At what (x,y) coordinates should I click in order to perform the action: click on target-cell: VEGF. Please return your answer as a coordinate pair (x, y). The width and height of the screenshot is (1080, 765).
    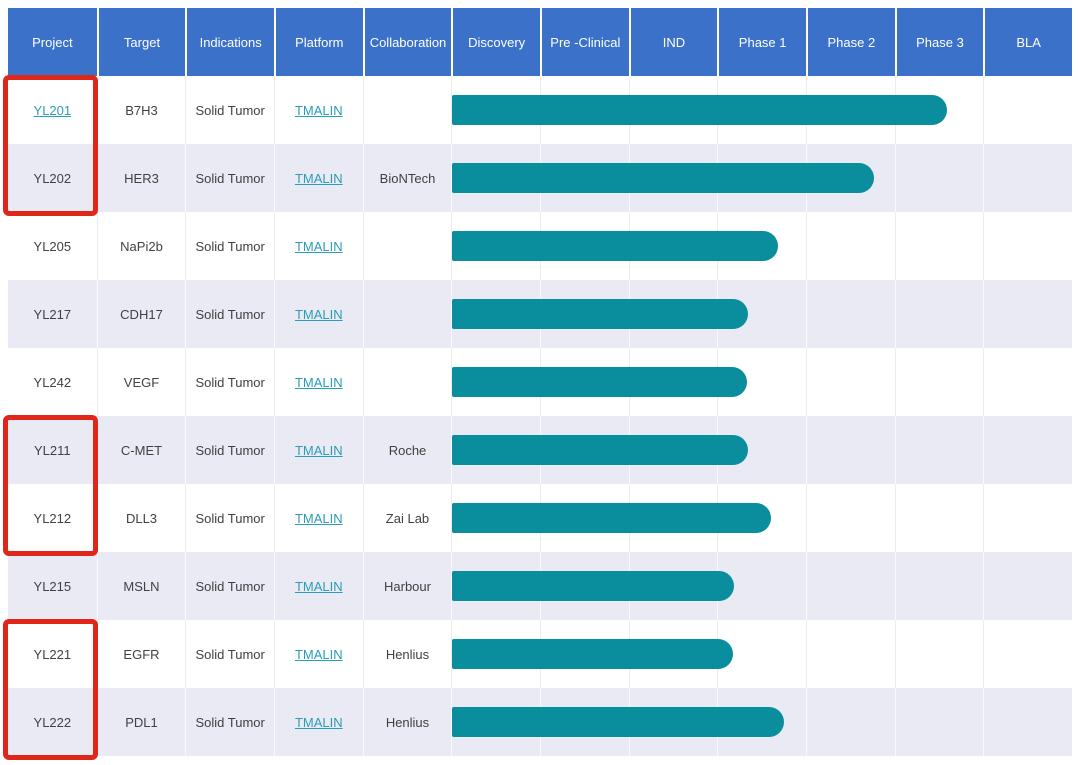
    Looking at the image, I should click on (141, 382).